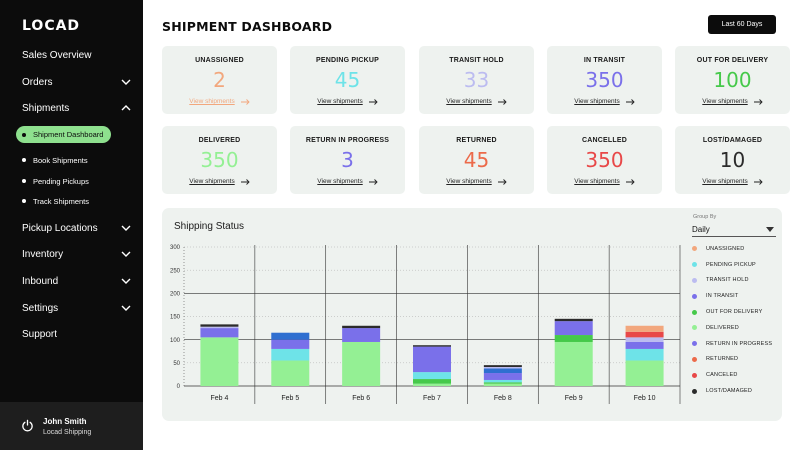 This screenshot has height=450, width=800. I want to click on sidebar-item-settings: Settings, so click(77, 308).